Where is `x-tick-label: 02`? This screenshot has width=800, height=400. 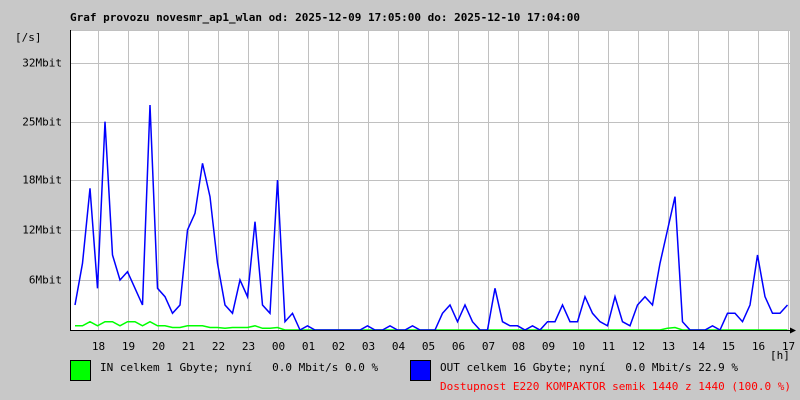
x-tick-label: 02 is located at coordinates (338, 346).